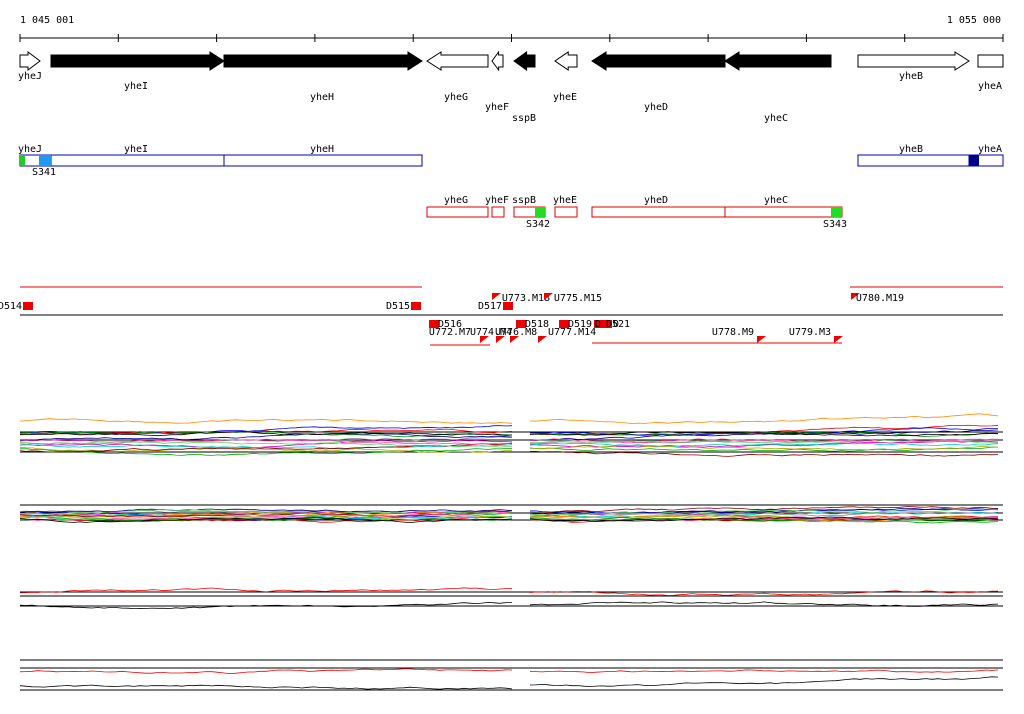  What do you see at coordinates (776, 200) in the screenshot?
I see `segment-label: yheC` at bounding box center [776, 200].